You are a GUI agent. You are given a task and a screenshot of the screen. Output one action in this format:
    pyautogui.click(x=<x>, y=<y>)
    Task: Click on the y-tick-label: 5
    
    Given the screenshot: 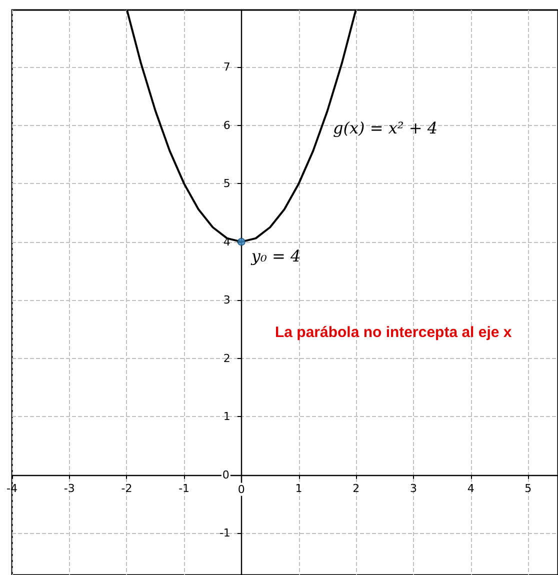 What is the action you would take?
    pyautogui.click(x=226, y=183)
    